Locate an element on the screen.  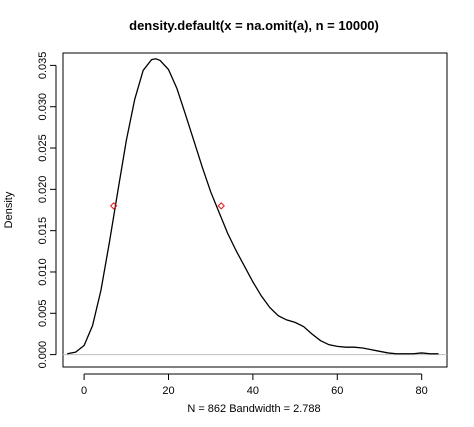
y-axis-label: Density is located at coordinates (9, 209).